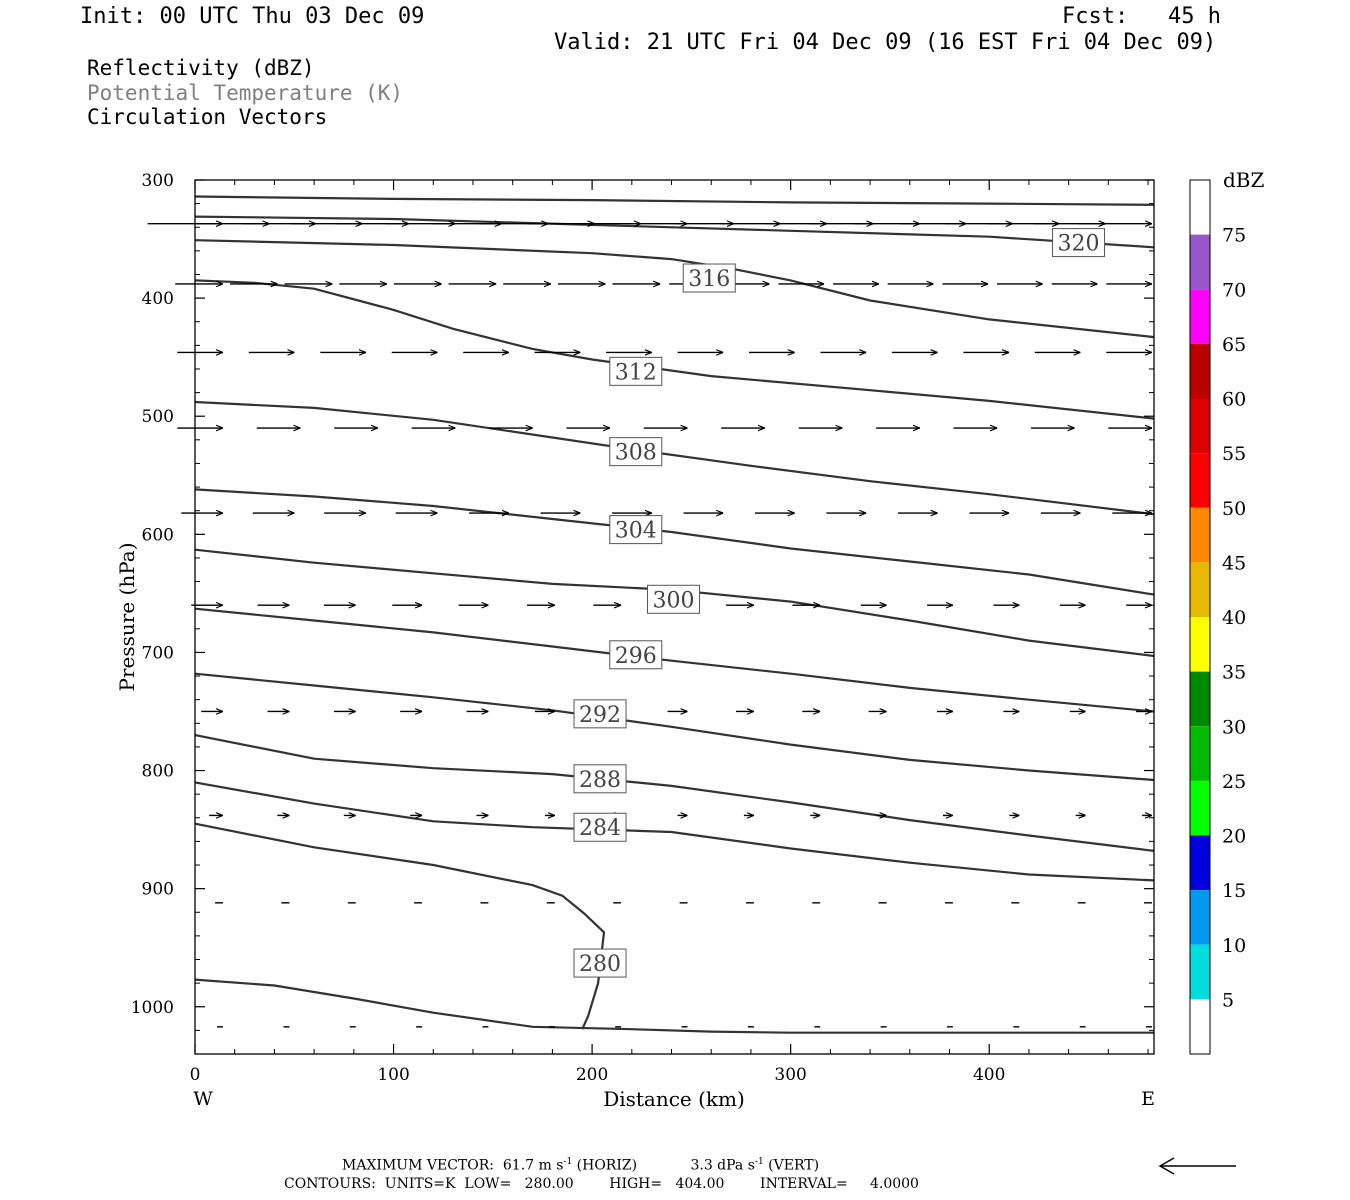  Describe the element at coordinates (568, 1162) in the screenshot. I see `horiz-unit-exponent: -1` at that location.